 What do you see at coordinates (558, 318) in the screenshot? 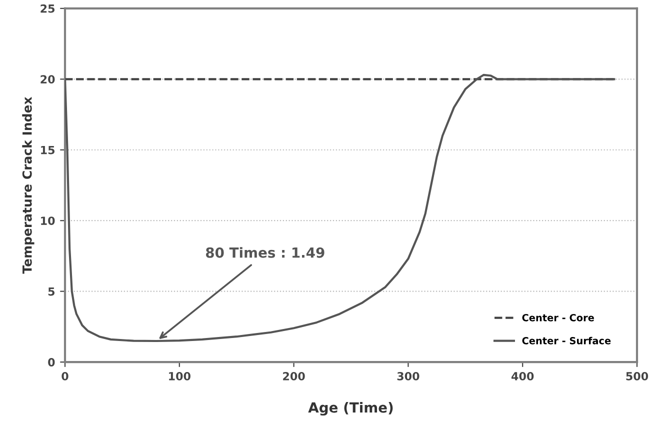
I see `legend-label: Center - Core` at bounding box center [558, 318].